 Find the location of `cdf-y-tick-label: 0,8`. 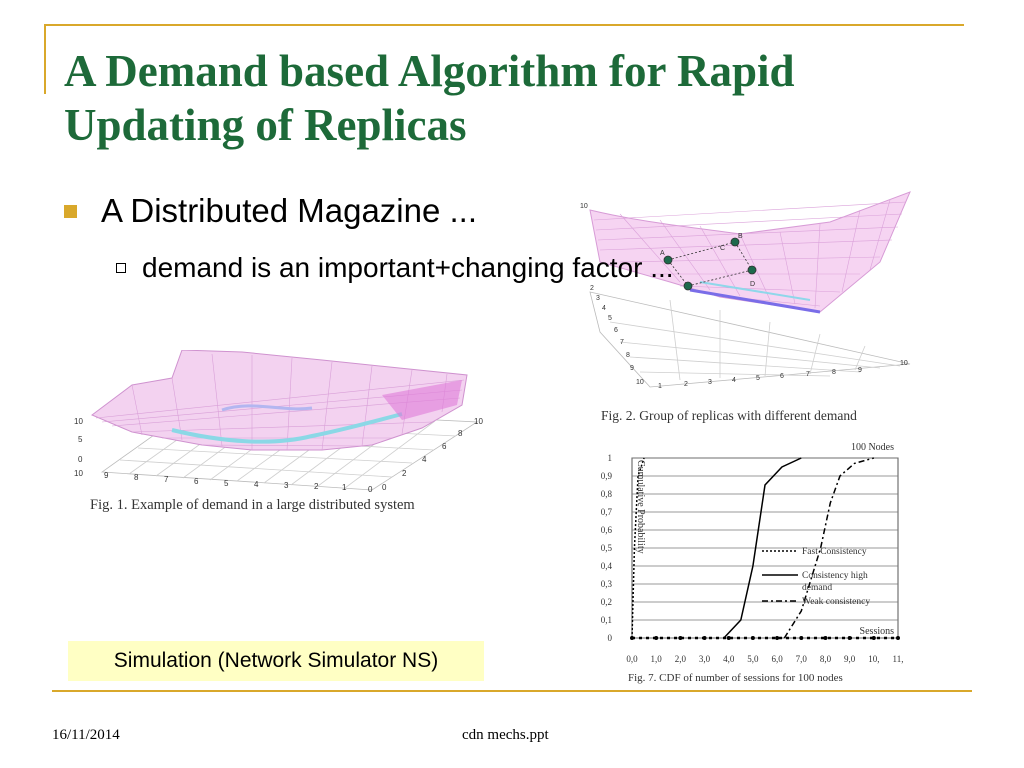

cdf-y-tick-label: 0,8 is located at coordinates (607, 494).